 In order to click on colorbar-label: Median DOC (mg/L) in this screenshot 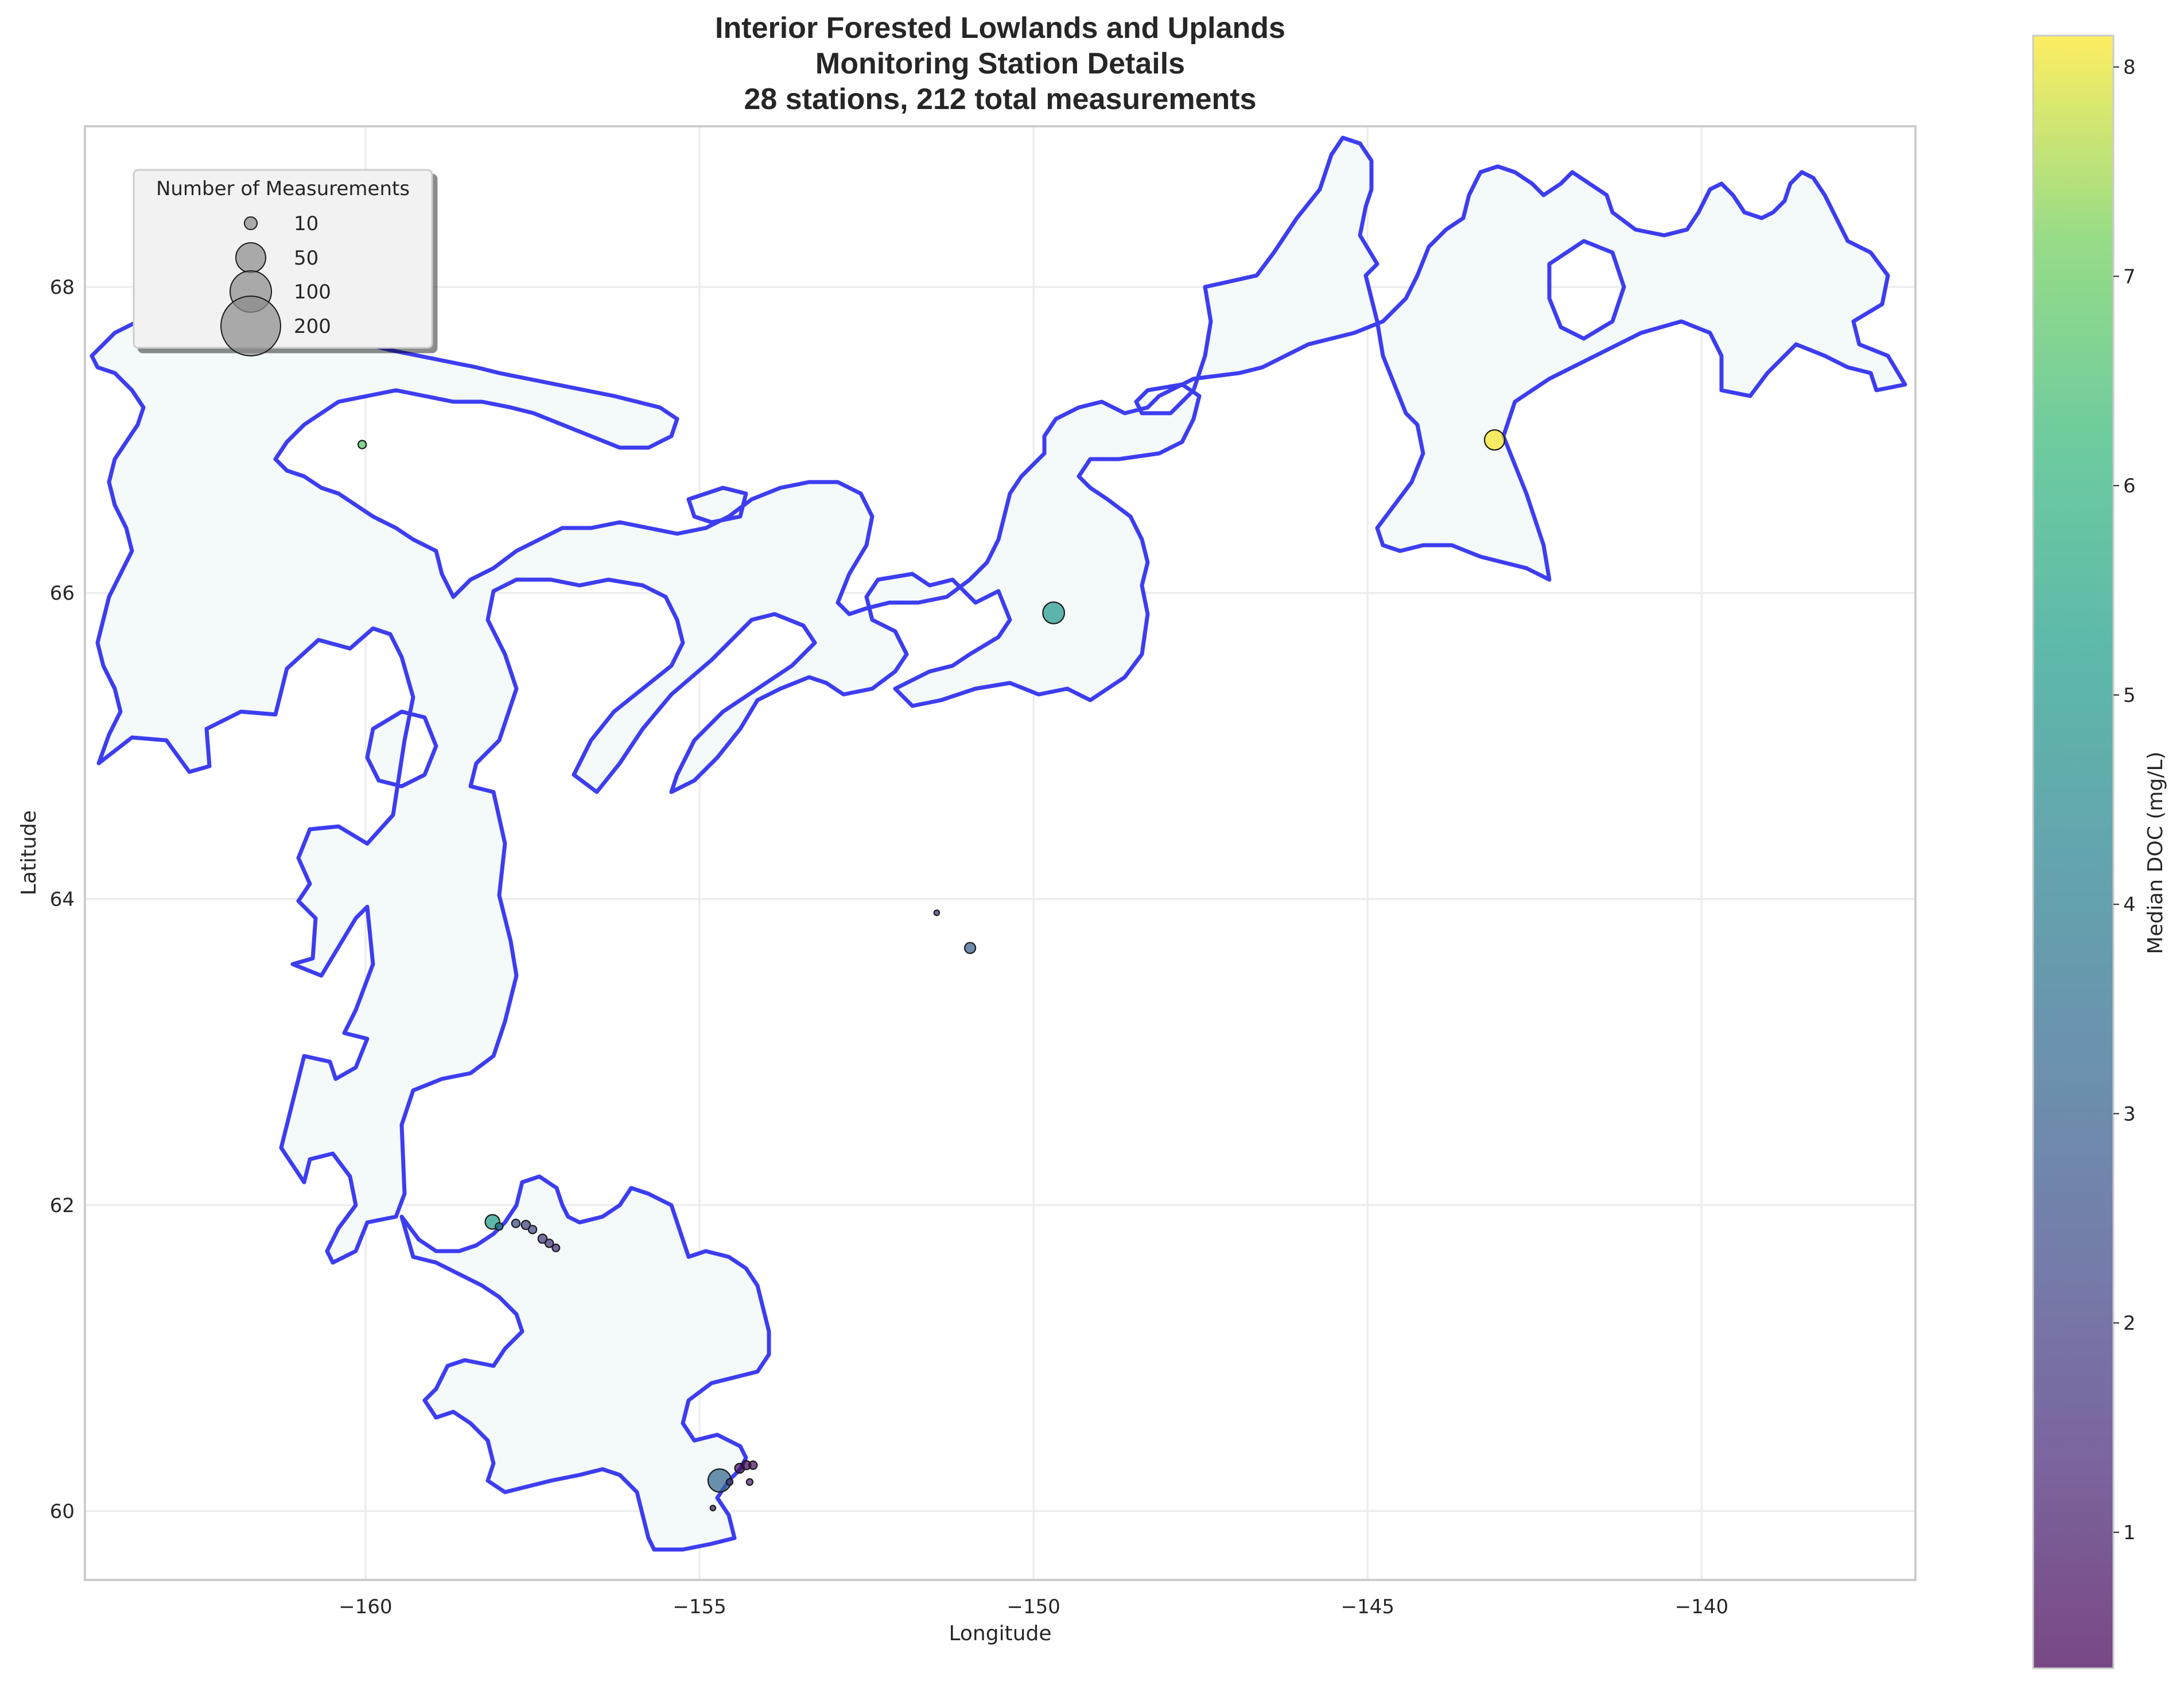, I will do `click(2155, 852)`.